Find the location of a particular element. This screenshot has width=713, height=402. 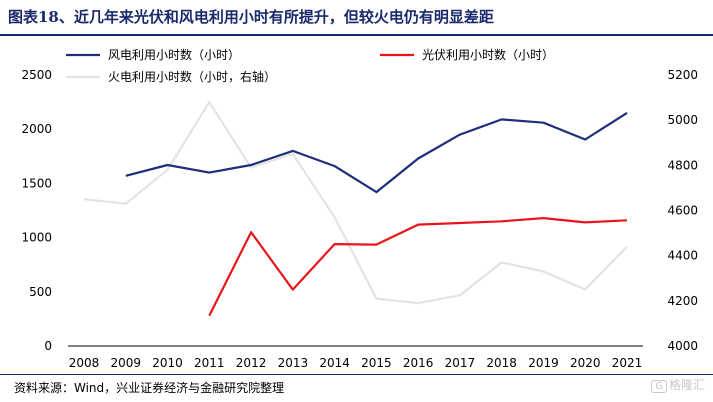

legend-label: 风电利用小时数（小时） is located at coordinates (174, 54).